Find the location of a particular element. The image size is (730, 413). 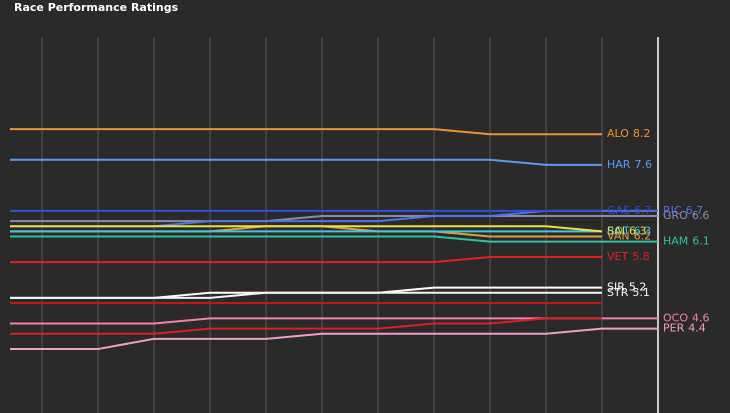

series-name: SAI is located at coordinates (616, 230).